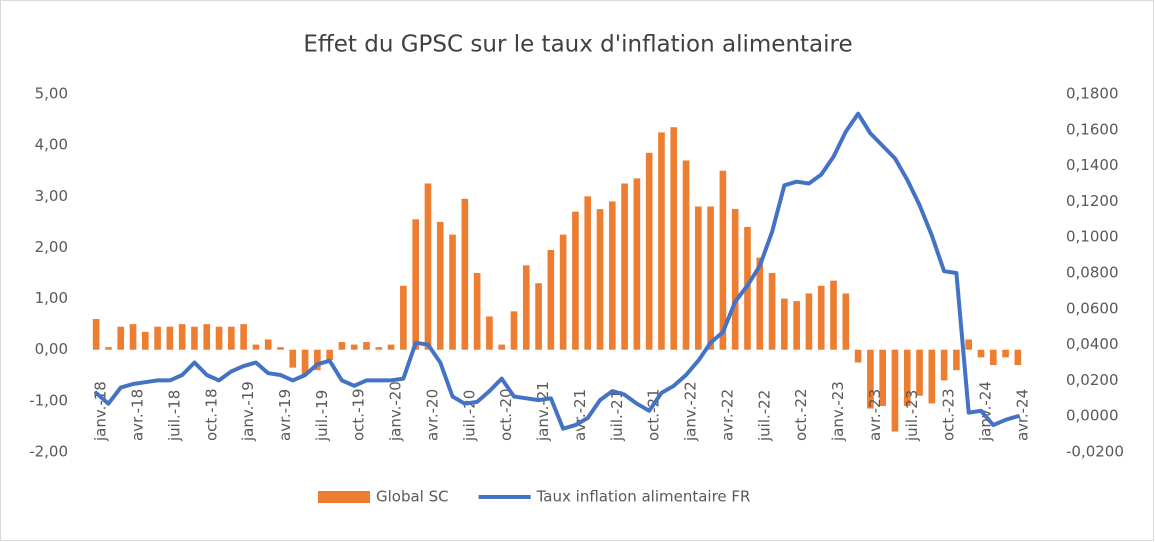 The image size is (1155, 542). What do you see at coordinates (1092, 129) in the screenshot?
I see `y2-tick-label: 0,1600` at bounding box center [1092, 129].